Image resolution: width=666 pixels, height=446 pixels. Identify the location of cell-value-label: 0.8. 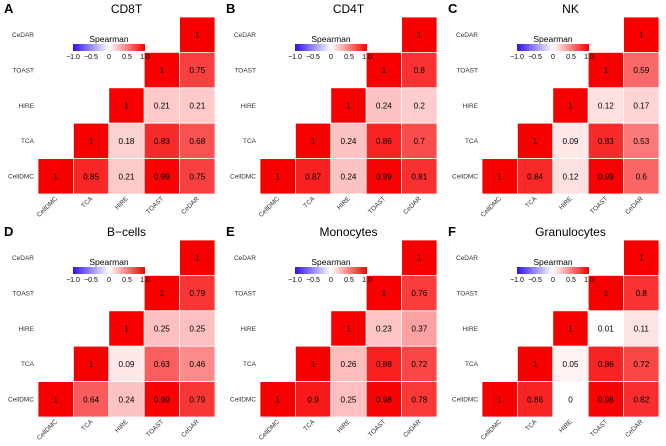
(420, 70).